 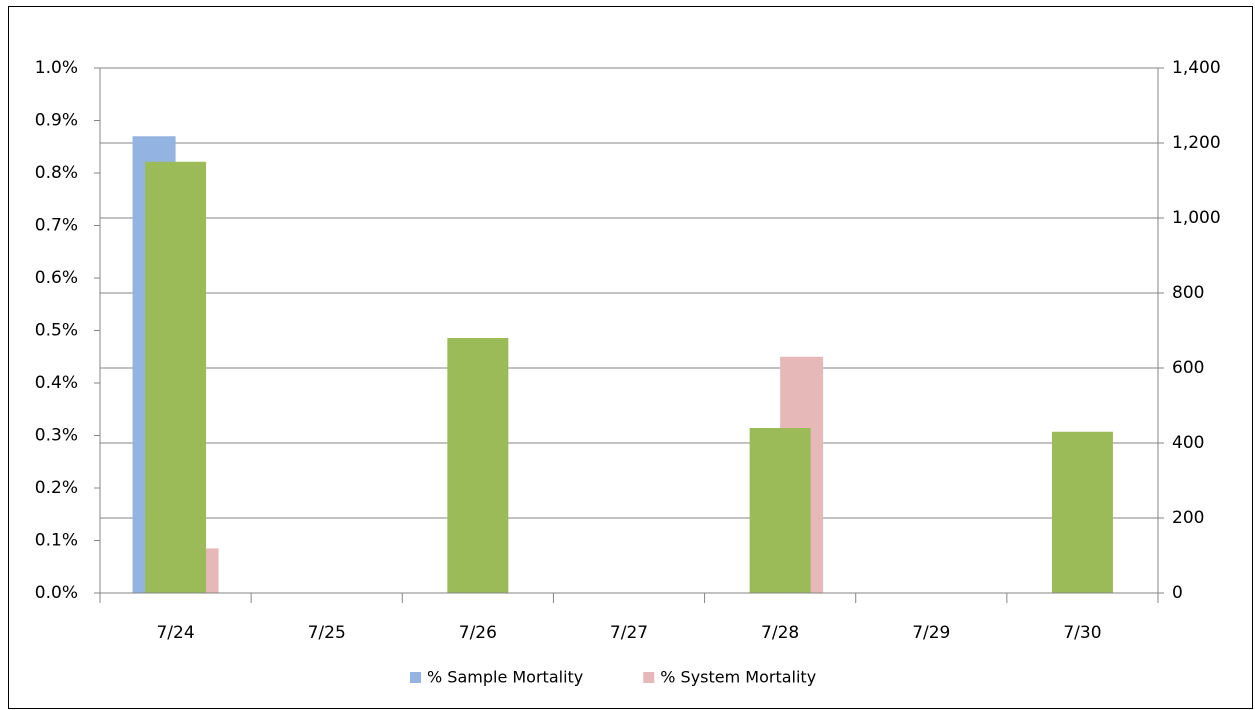 I want to click on y2-tick-label: 0, so click(x=1177, y=593).